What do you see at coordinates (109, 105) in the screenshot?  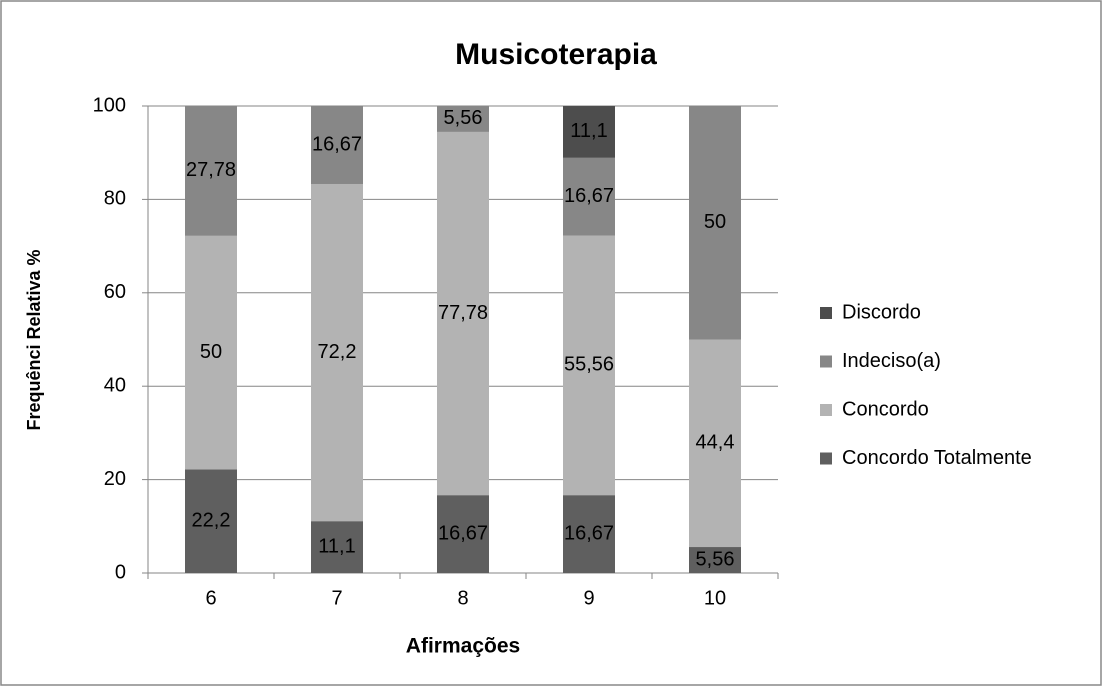 I see `y-tick-label: 100` at bounding box center [109, 105].